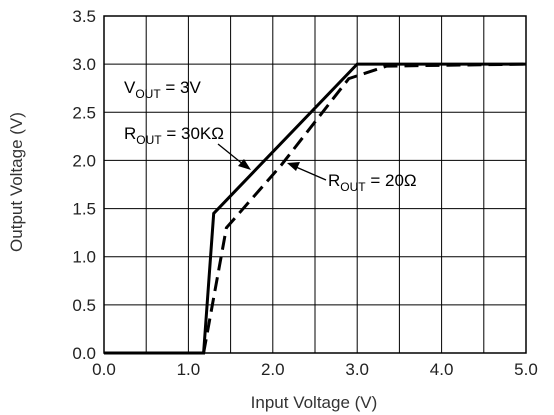 The height and width of the screenshot is (415, 554). Describe the element at coordinates (84, 305) in the screenshot. I see `y-tick-label: 0.5` at that location.